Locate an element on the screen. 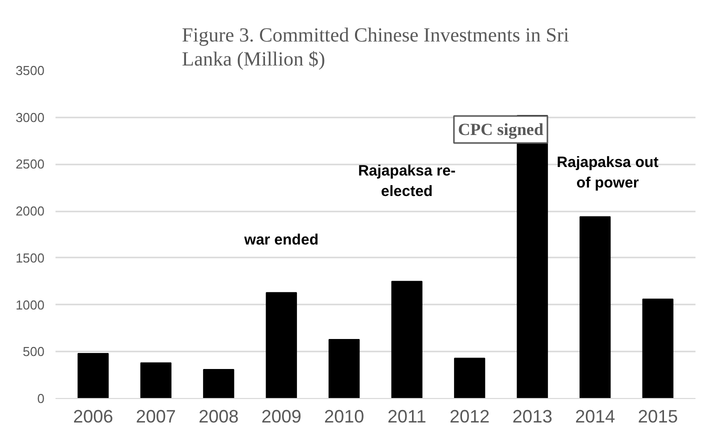 The image size is (708, 430). y-tick-label: 1500 is located at coordinates (30, 258).